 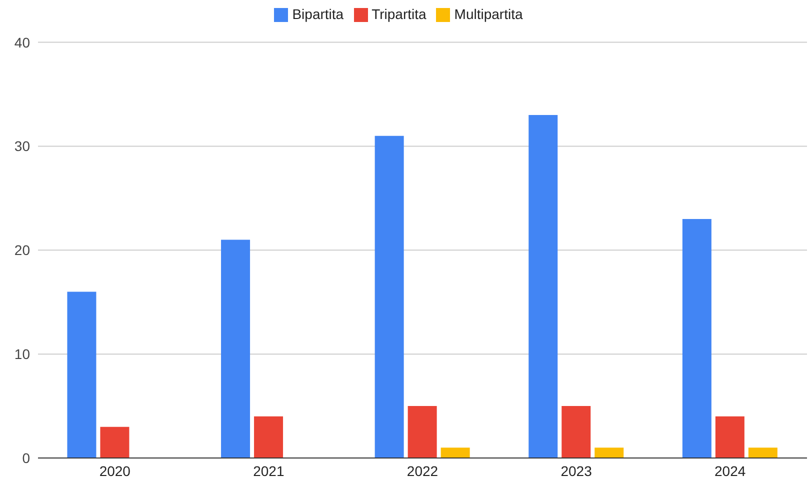 I want to click on y-tick-label: 30, so click(x=22, y=146).